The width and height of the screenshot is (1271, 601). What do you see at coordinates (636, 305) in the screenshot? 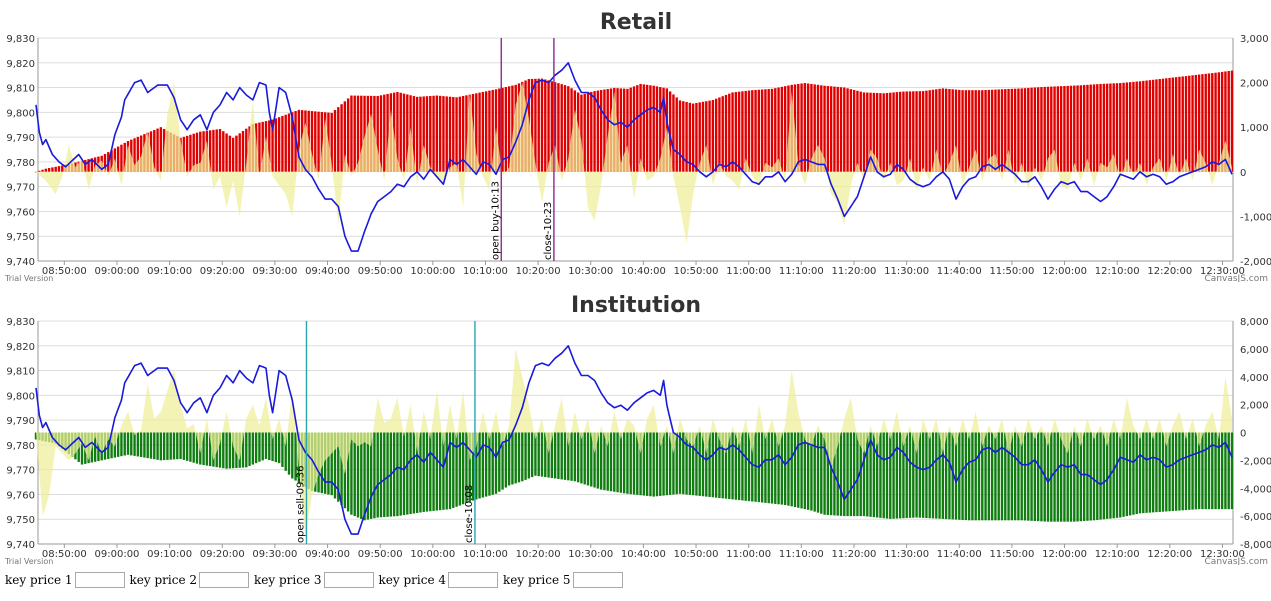
I see `chart-title: Institution` at bounding box center [636, 305].